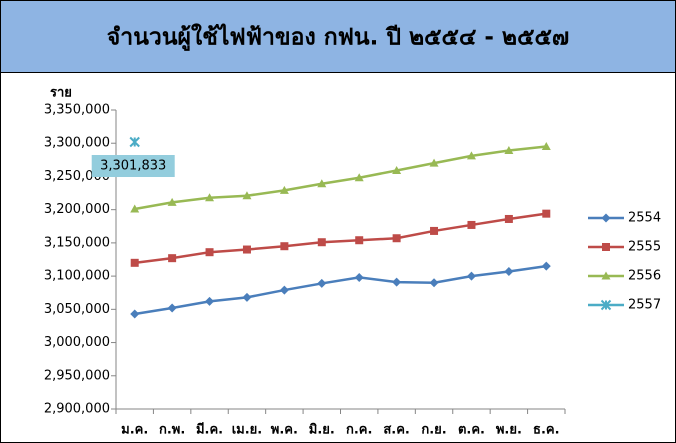 The image size is (676, 443). What do you see at coordinates (247, 430) in the screenshot?
I see `x-tick-label: เม.ย.` at bounding box center [247, 430].